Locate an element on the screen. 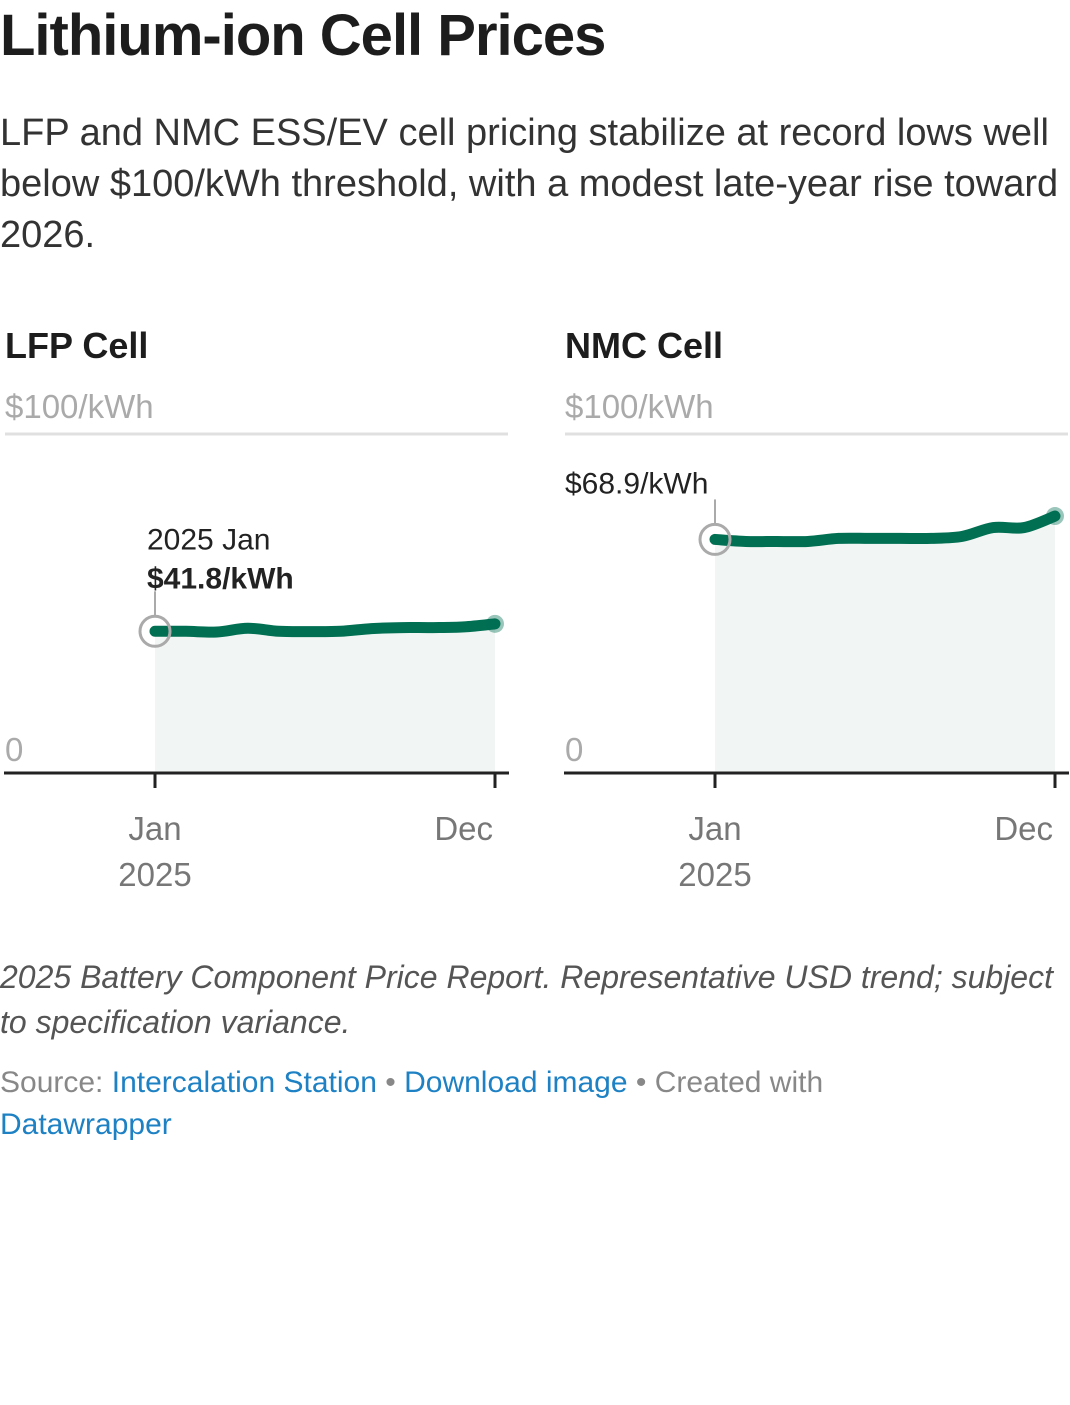 This screenshot has height=1405, width=1070. chart-title: Lithium-ion Cell Prices is located at coordinates (303, 35).